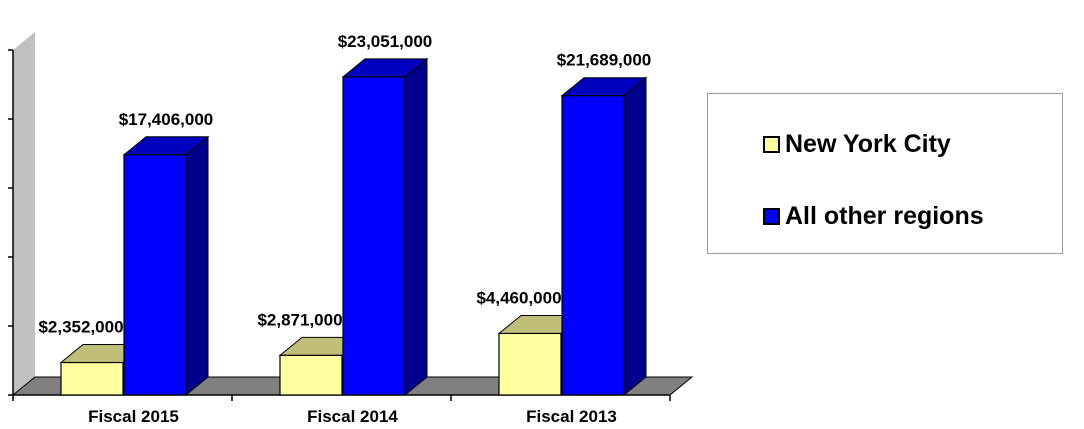 Image resolution: width=1084 pixels, height=429 pixels. What do you see at coordinates (518, 297) in the screenshot?
I see `data-label-new-york-city-fiscal-2013: $4,460,000` at bounding box center [518, 297].